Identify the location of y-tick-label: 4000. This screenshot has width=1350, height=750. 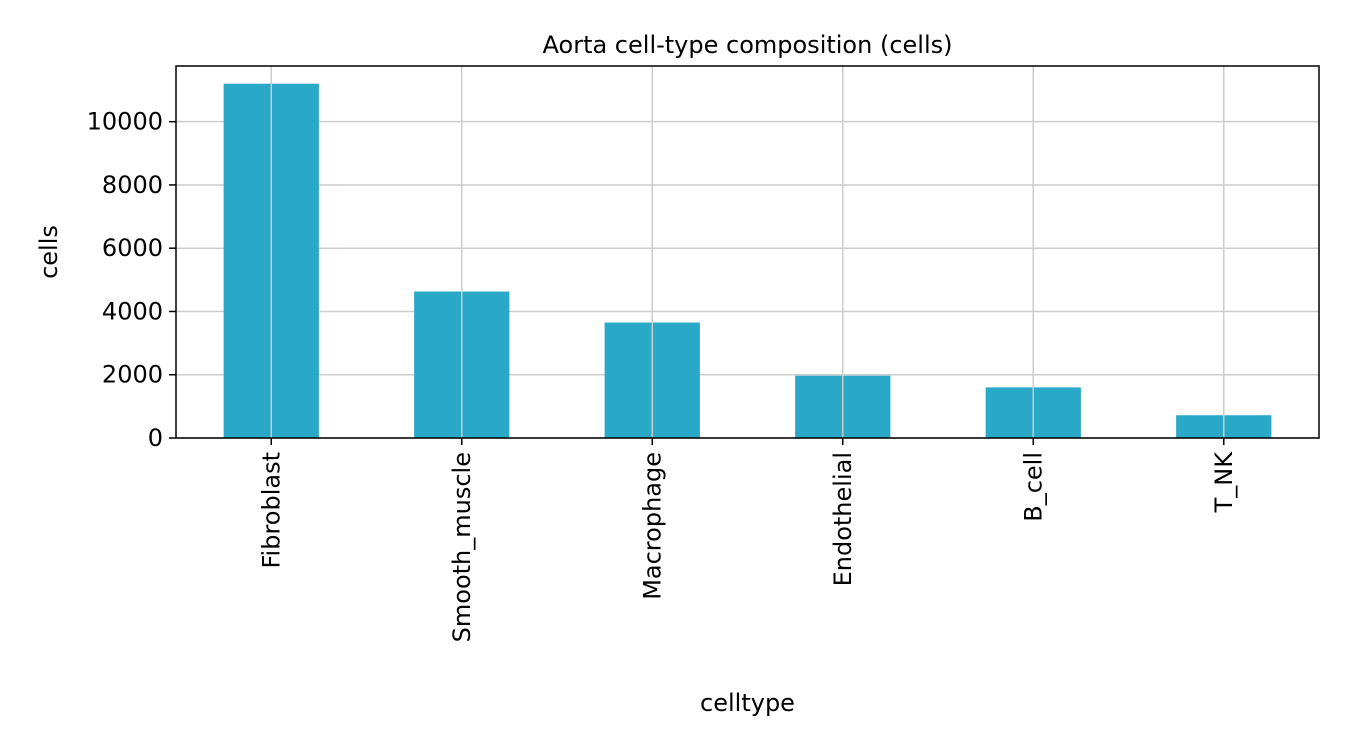
(132, 311).